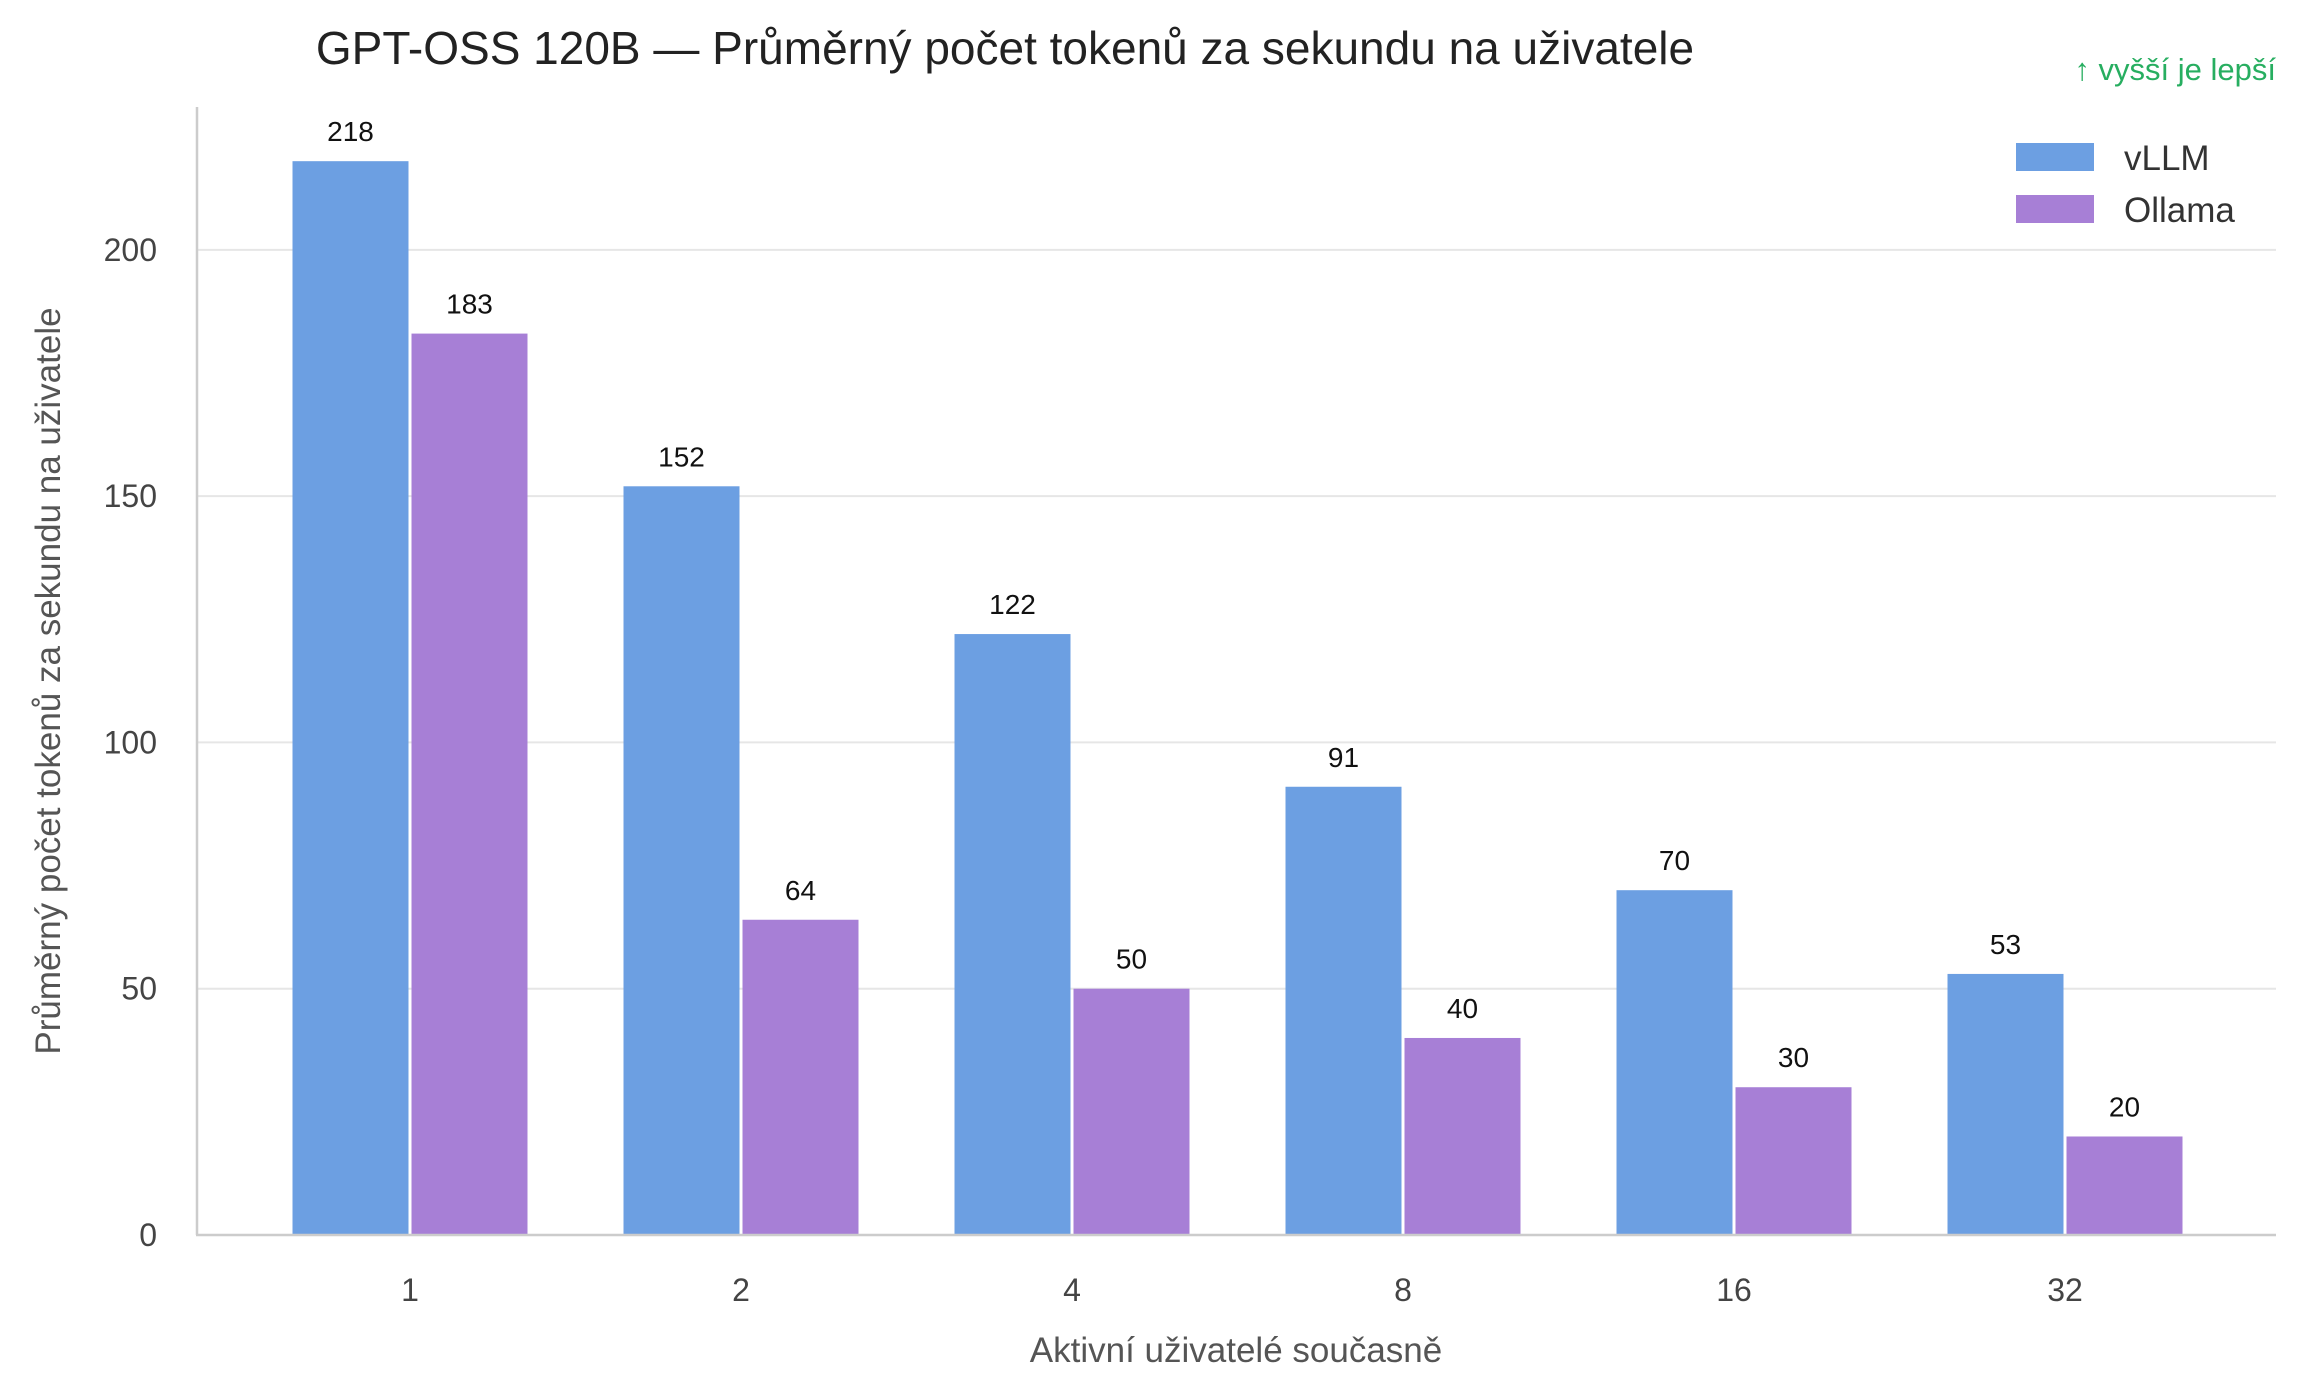 The image size is (2299, 1398). I want to click on legend-swatch-vllm, so click(2055, 157).